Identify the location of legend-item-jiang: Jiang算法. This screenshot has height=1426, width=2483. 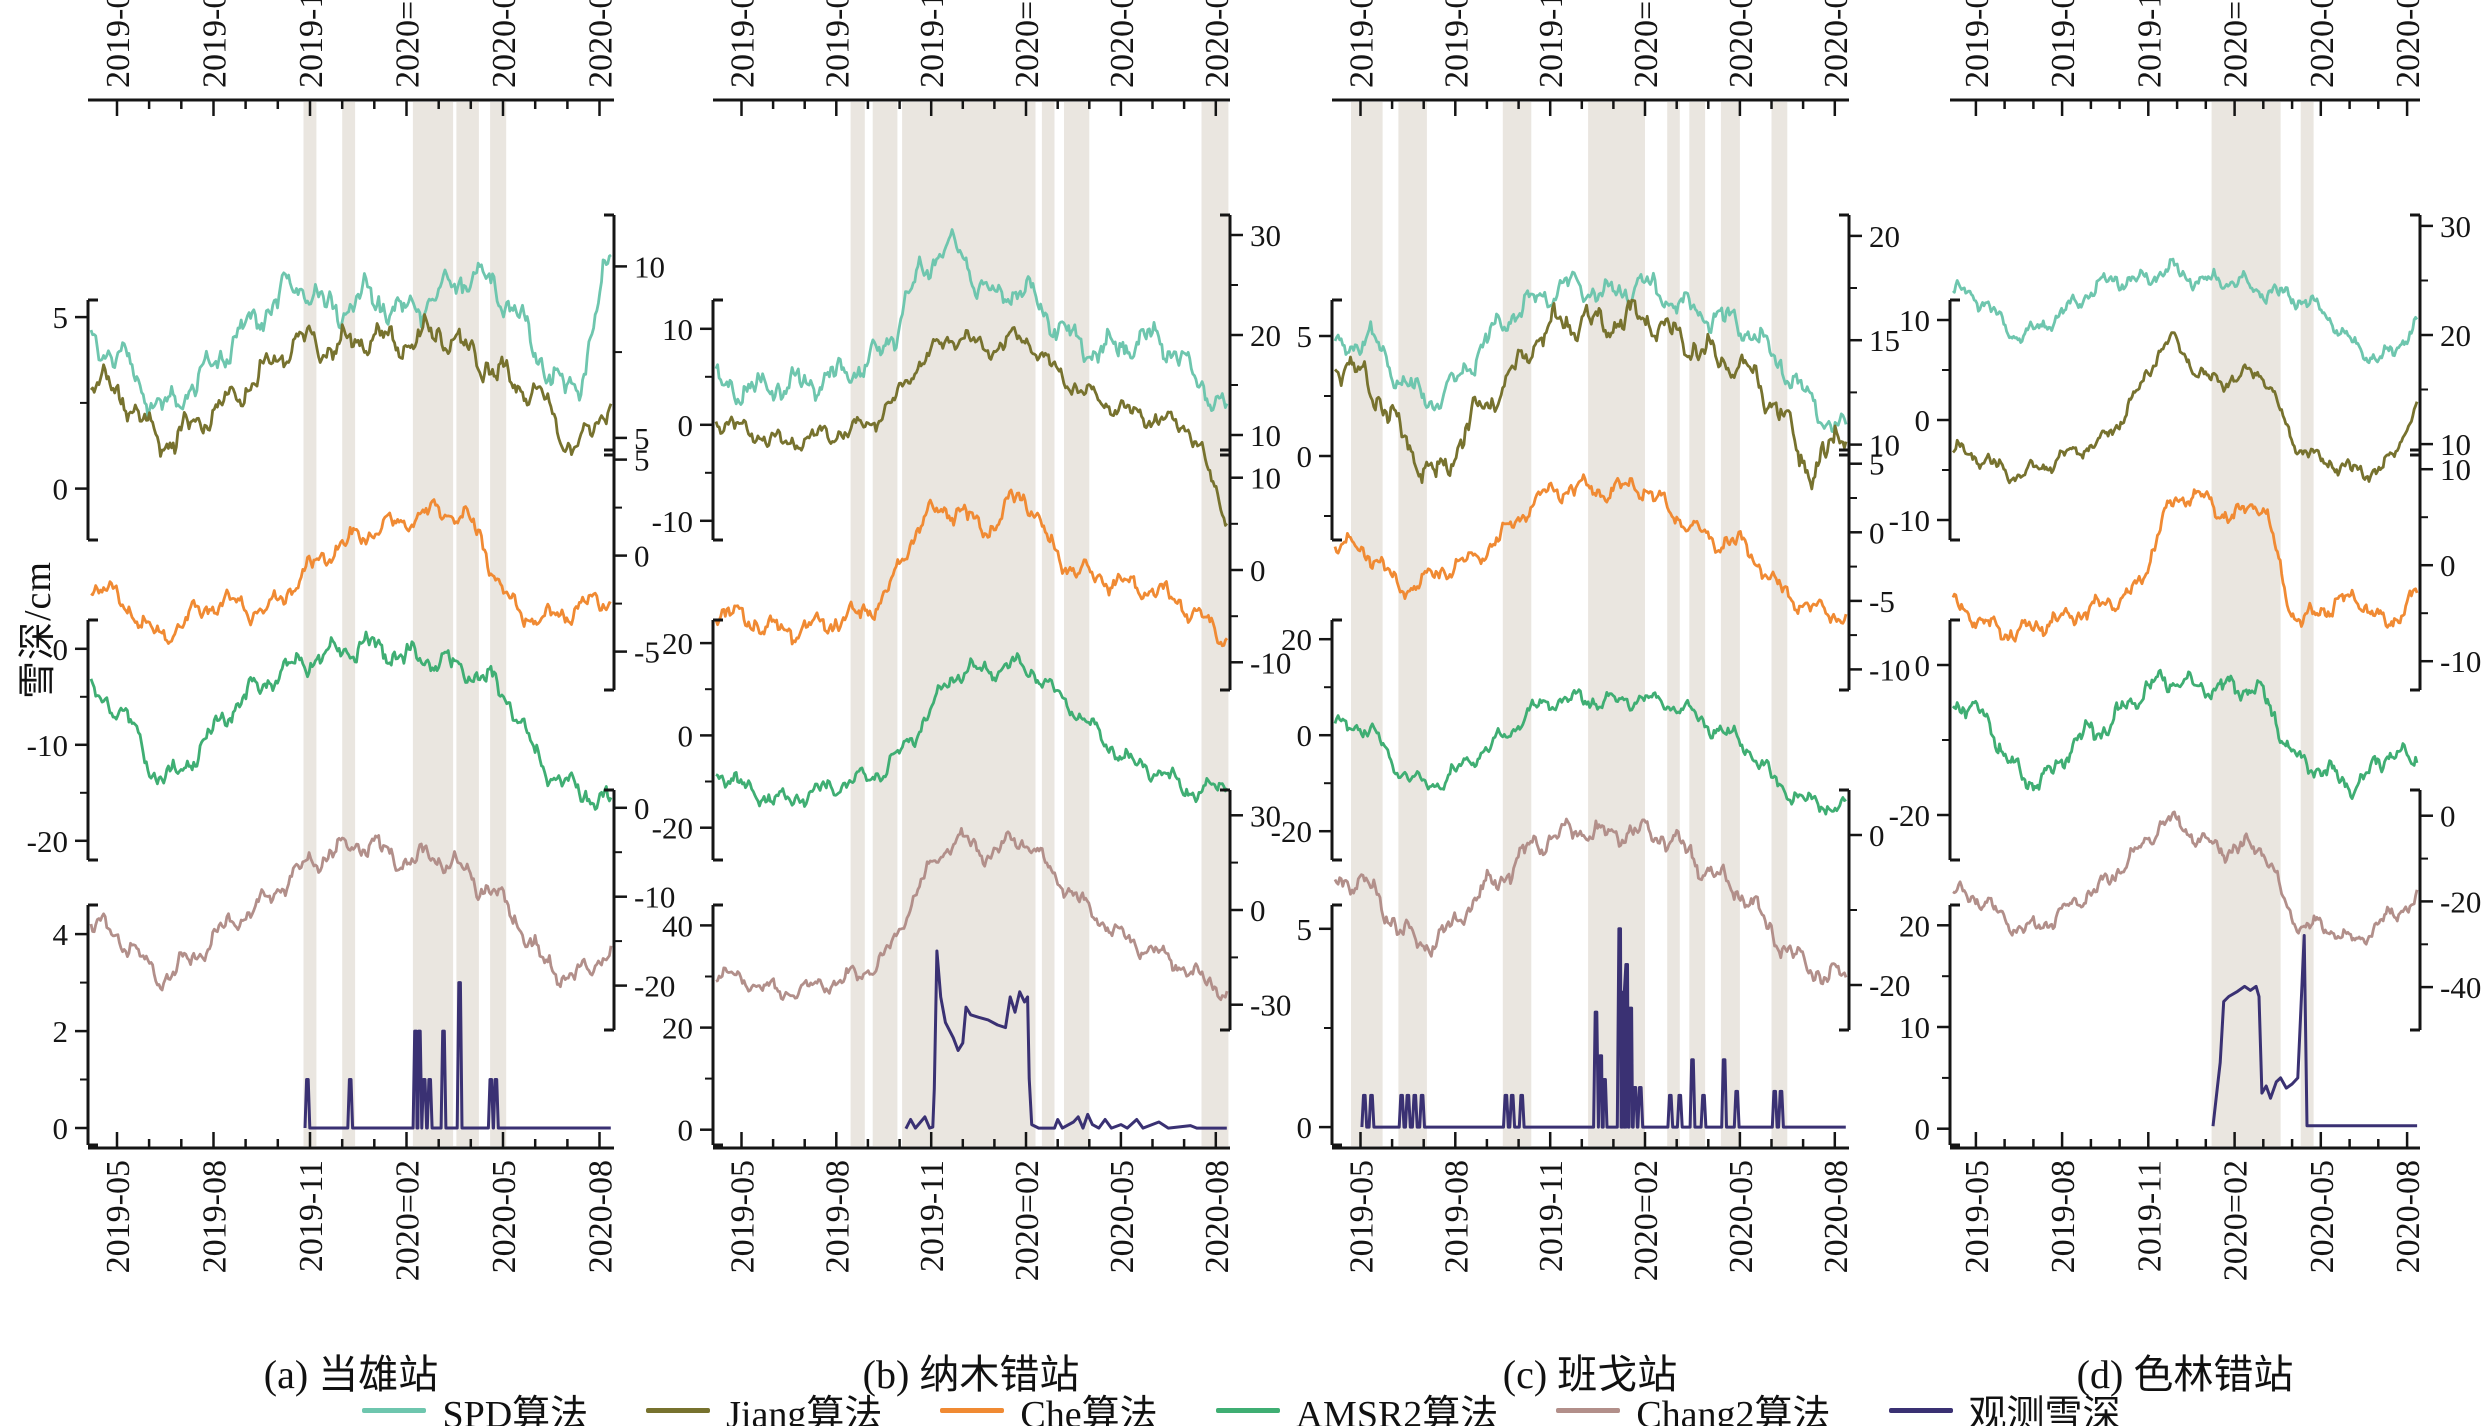
(764, 1404).